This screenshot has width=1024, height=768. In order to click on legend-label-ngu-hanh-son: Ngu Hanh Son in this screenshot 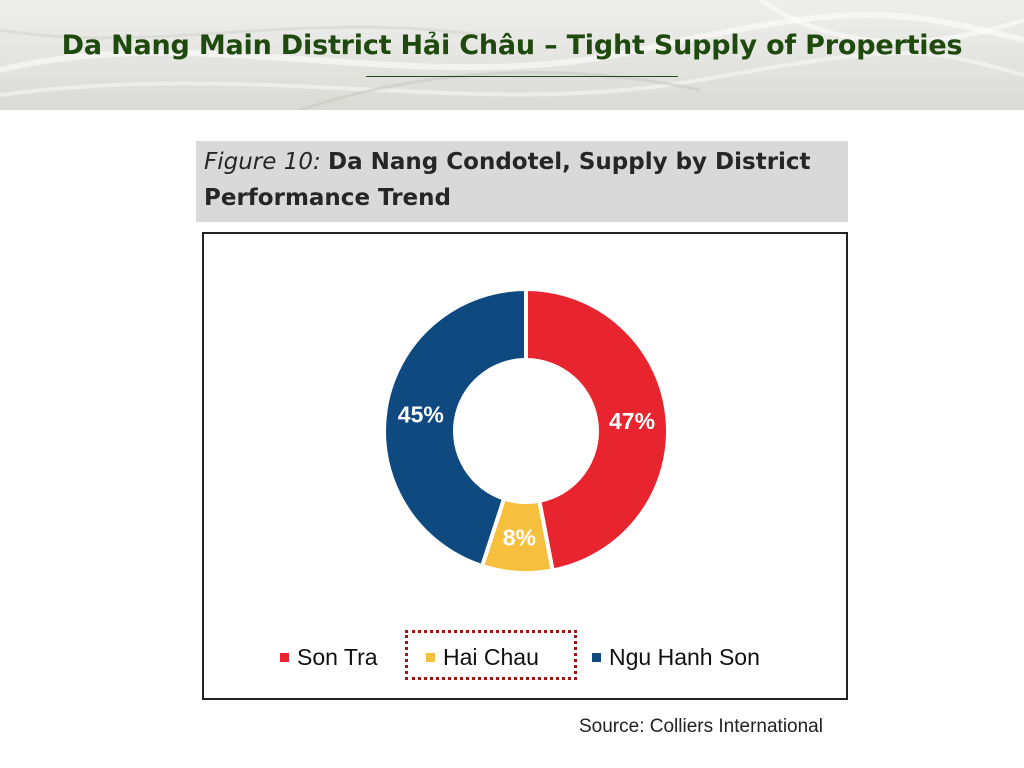, I will do `click(684, 657)`.